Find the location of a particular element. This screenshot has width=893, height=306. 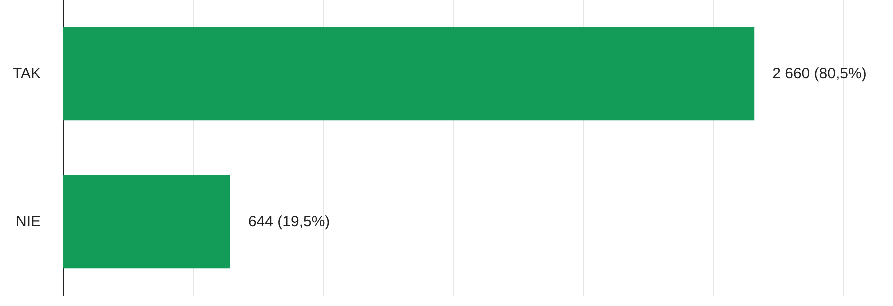

y-tick-label: NIE is located at coordinates (28, 222).